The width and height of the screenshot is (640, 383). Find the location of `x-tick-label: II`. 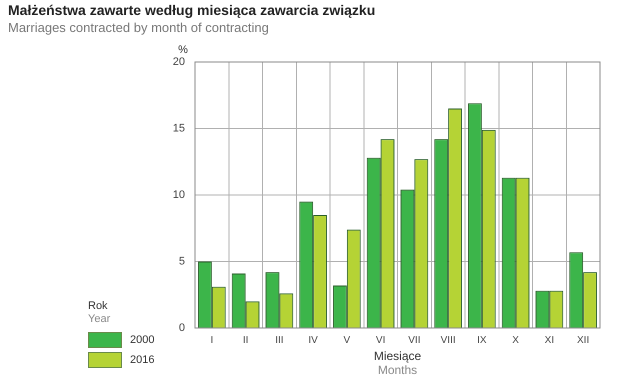

x-tick-label: II is located at coordinates (245, 340).